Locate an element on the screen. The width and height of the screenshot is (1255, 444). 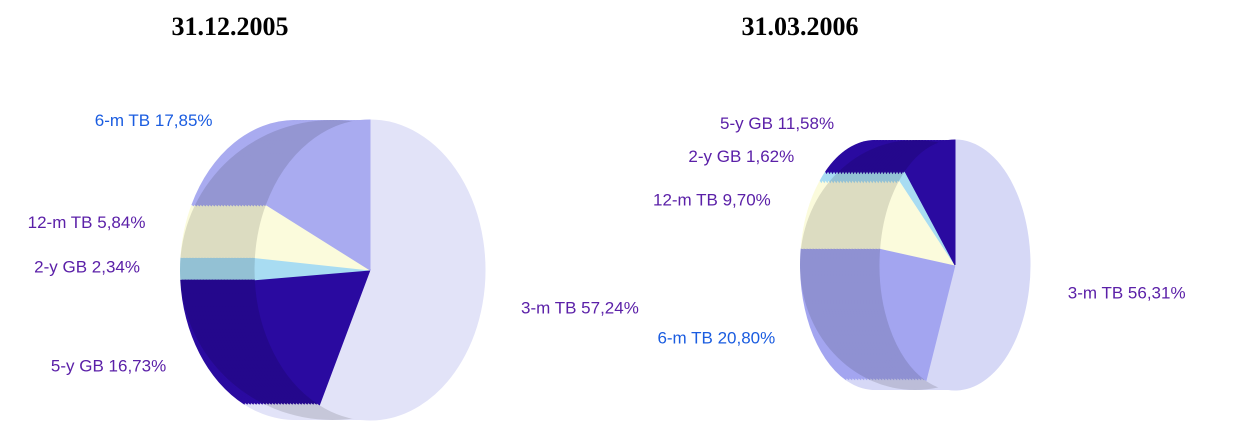
data-label: 12-m TB 9,70% is located at coordinates (712, 200).